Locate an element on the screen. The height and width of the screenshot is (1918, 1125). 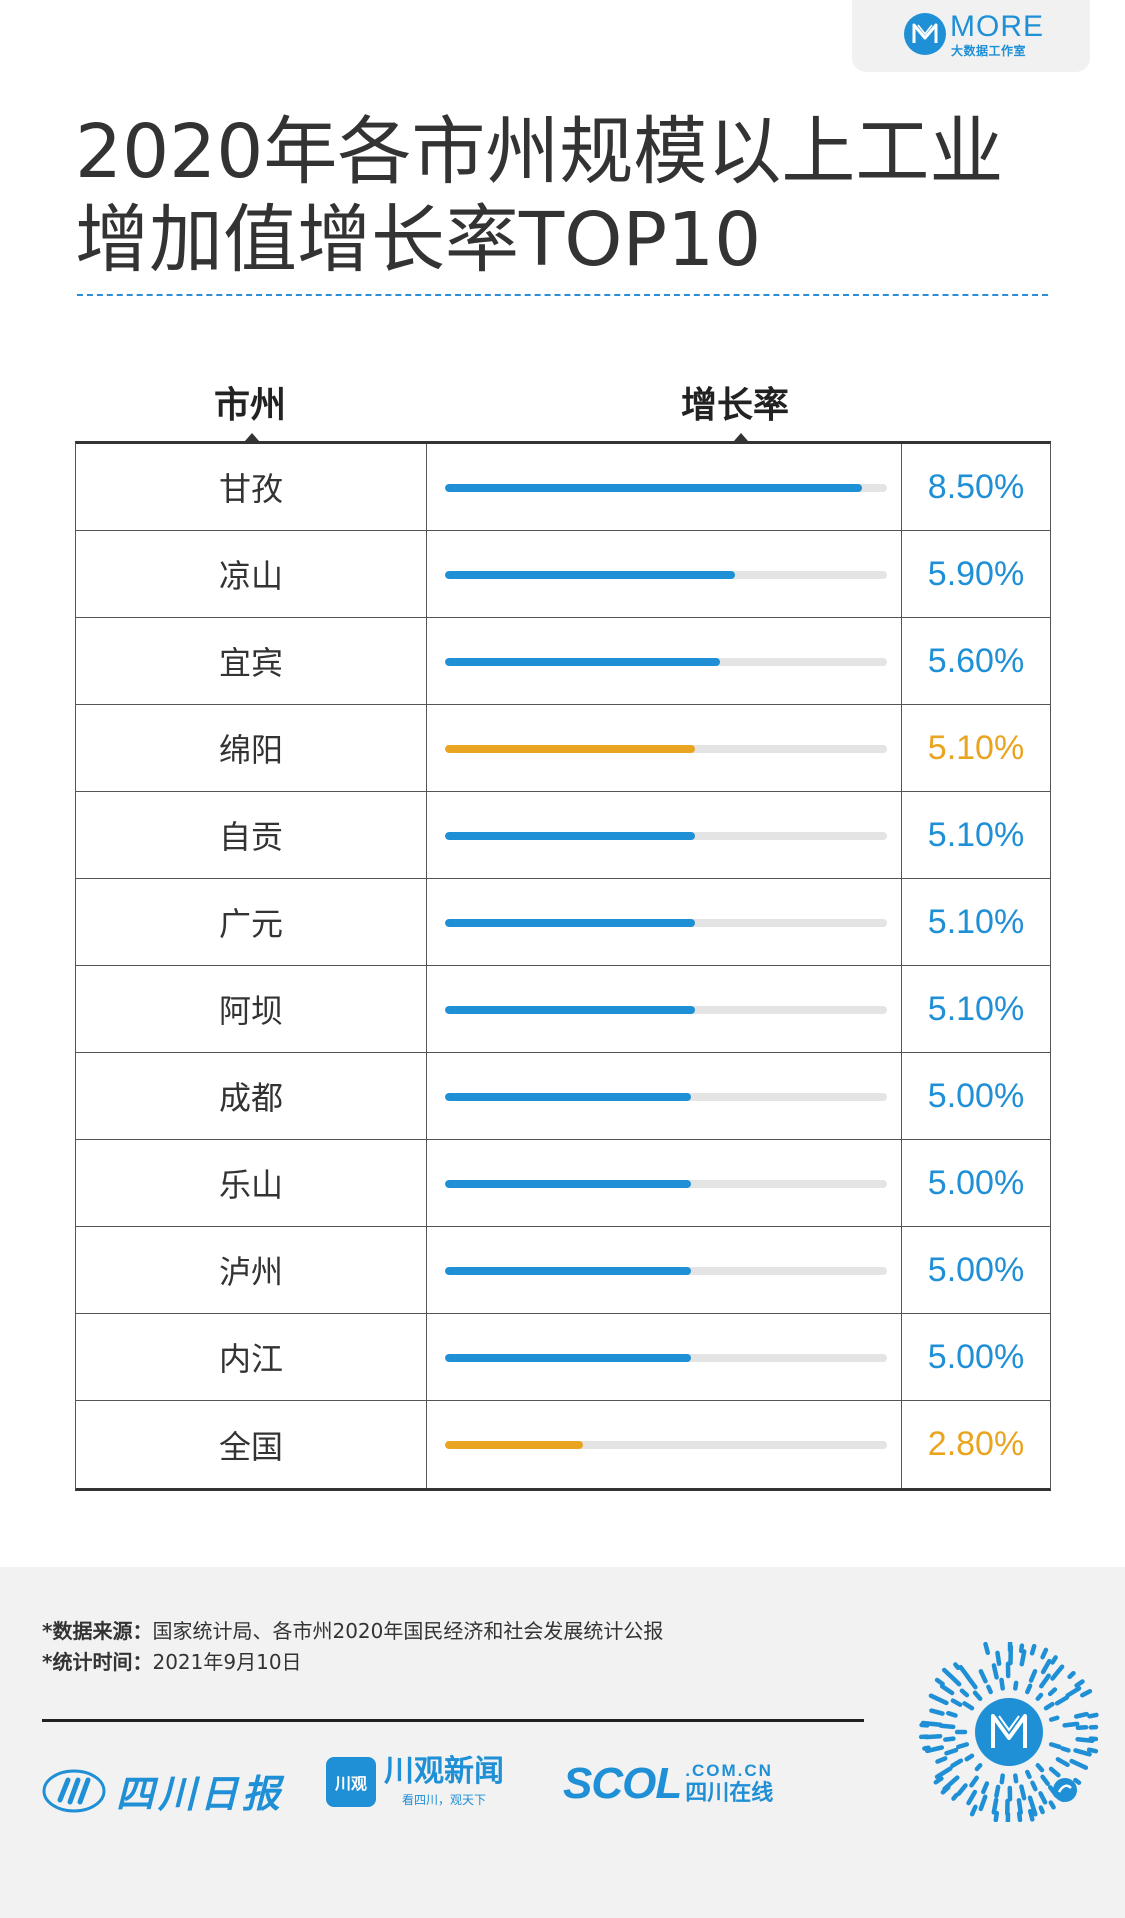
table-row: 宜宾 5.60% is located at coordinates (563, 661).